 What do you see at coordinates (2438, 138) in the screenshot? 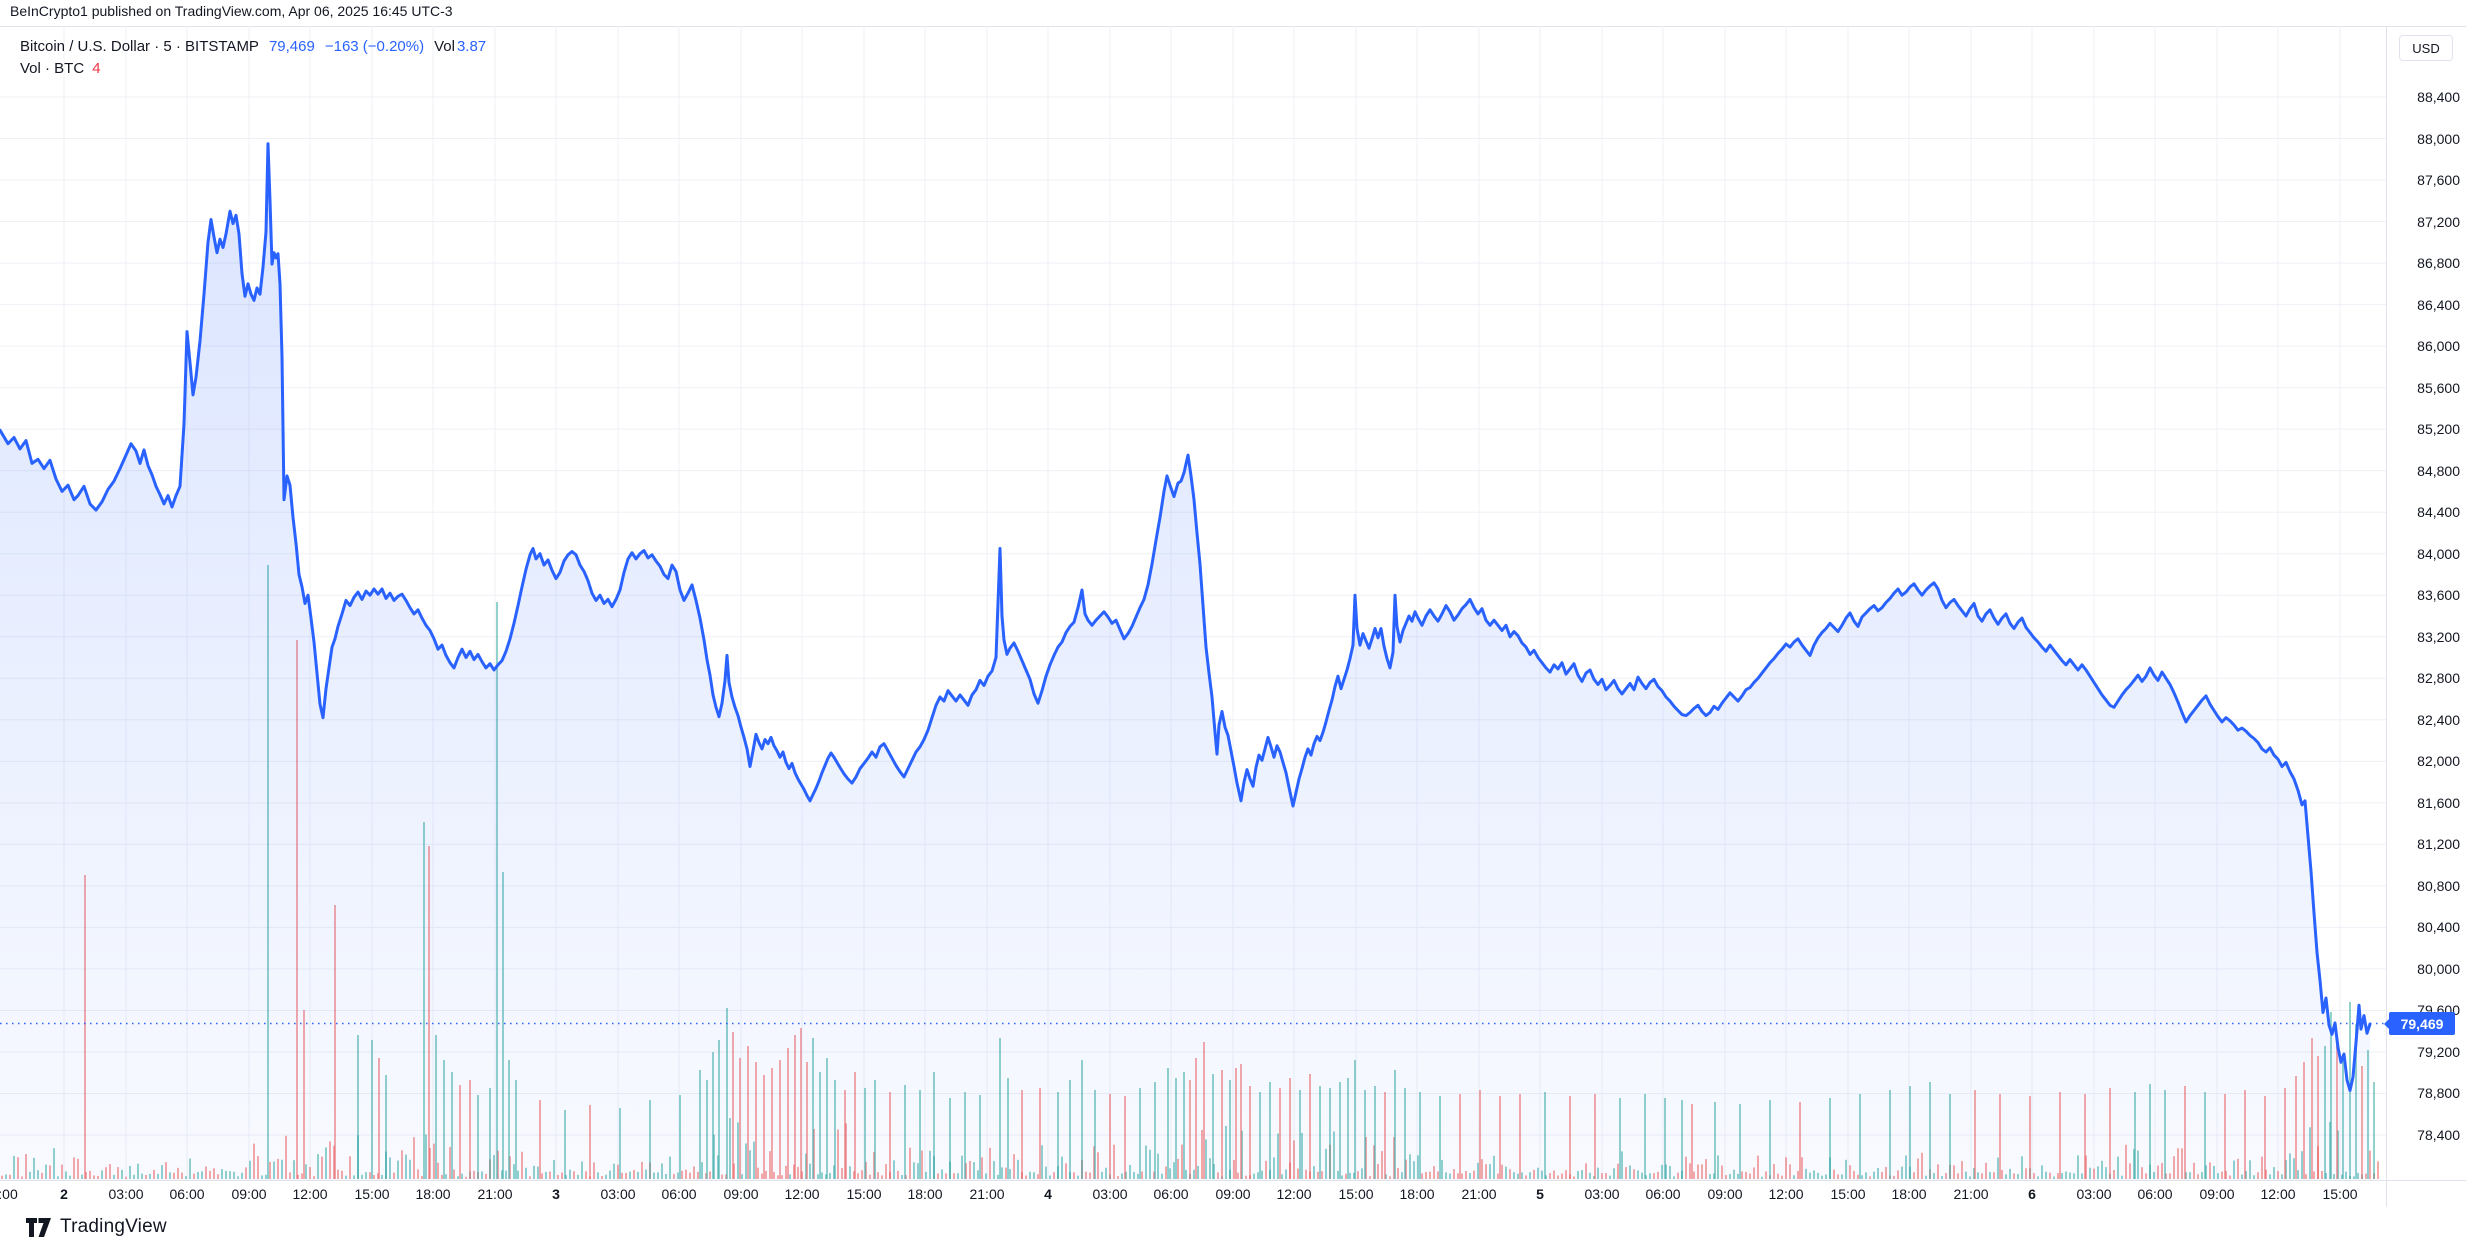
I see `price-axis-label: 88,000` at bounding box center [2438, 138].